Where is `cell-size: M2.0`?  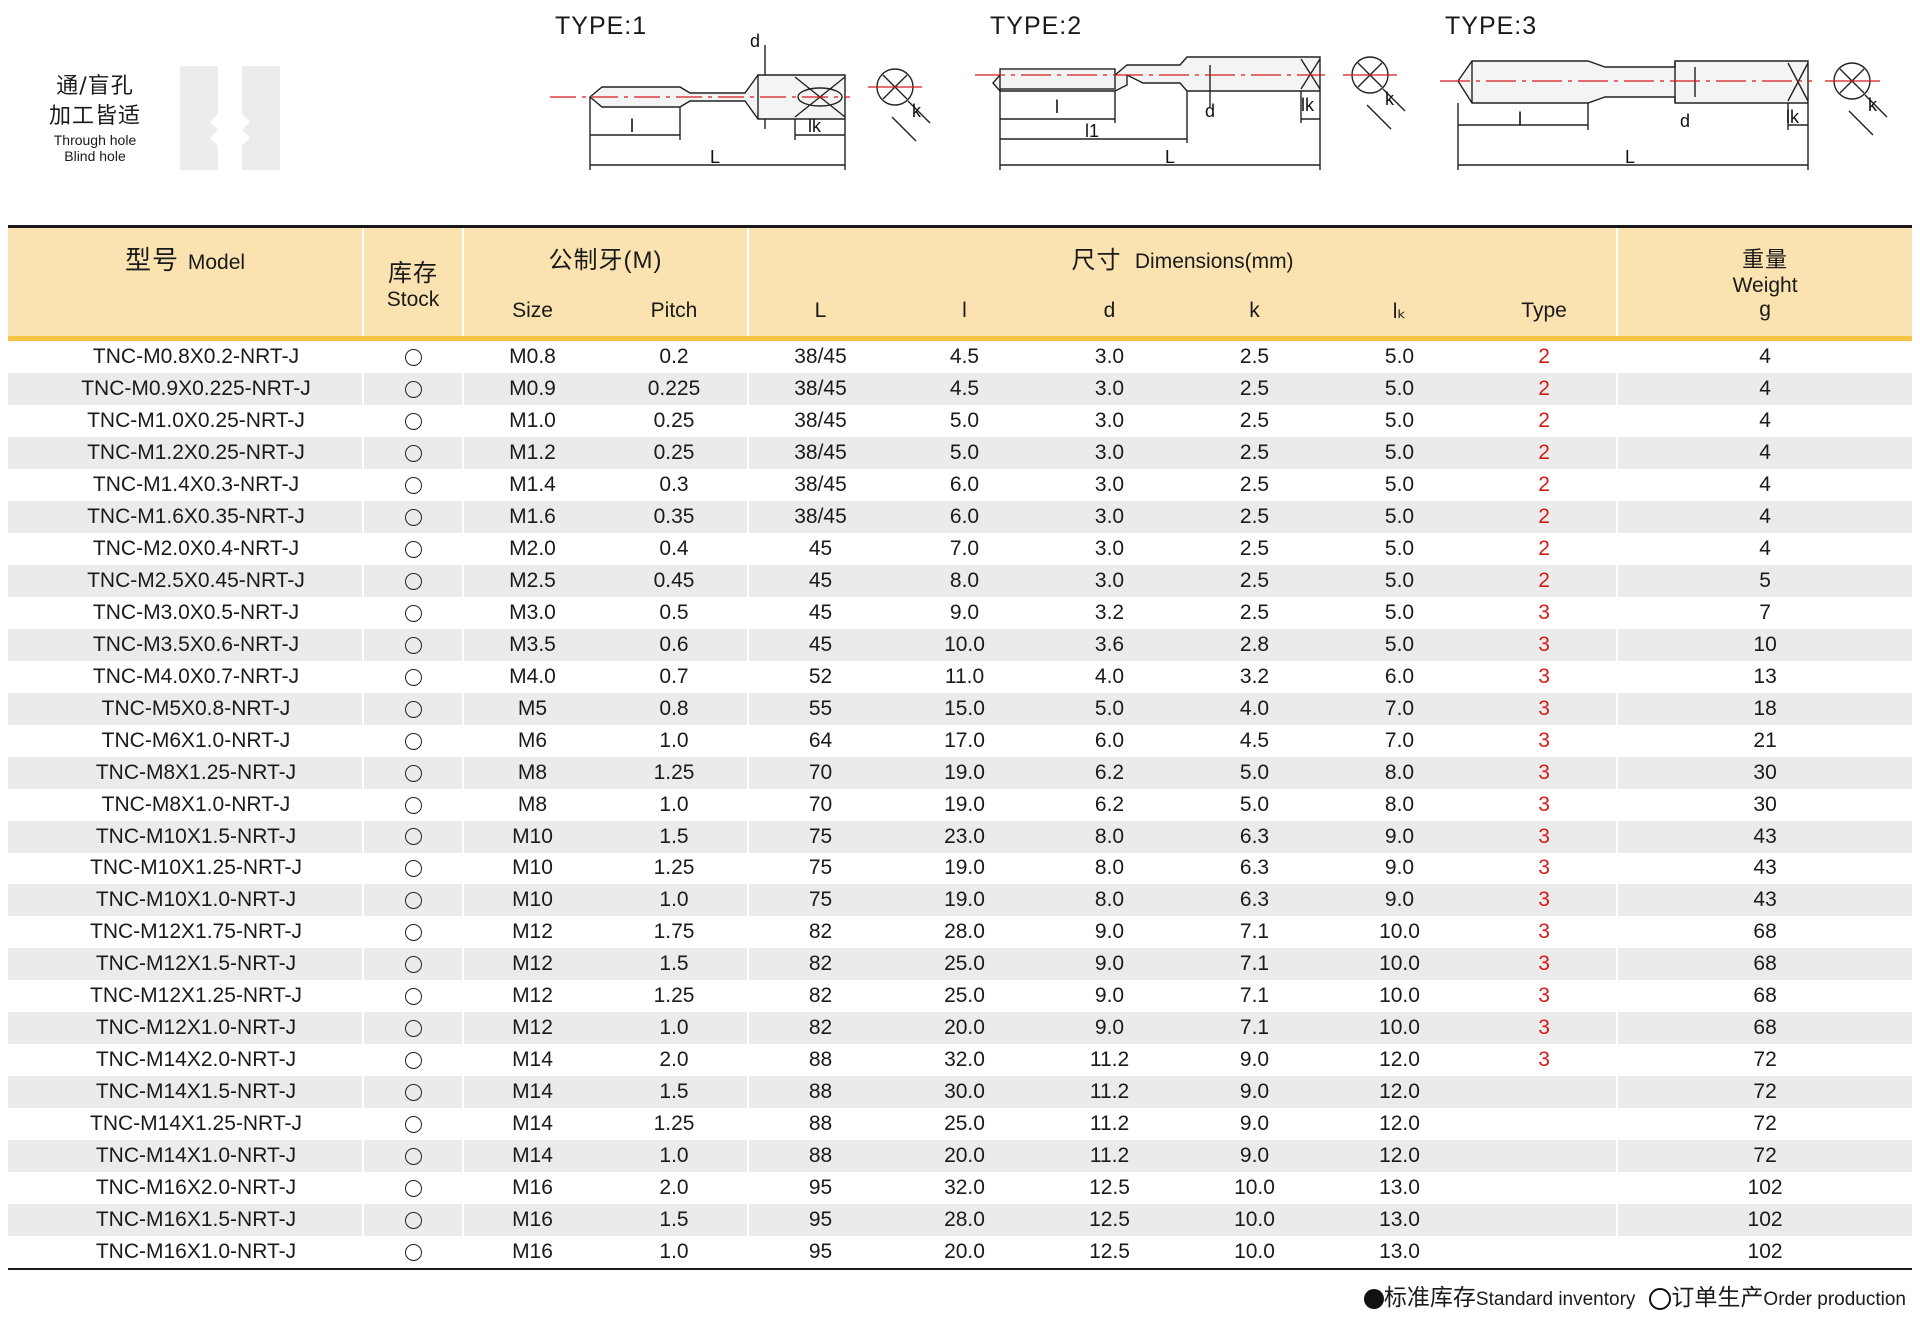 cell-size: M2.0 is located at coordinates (531, 548).